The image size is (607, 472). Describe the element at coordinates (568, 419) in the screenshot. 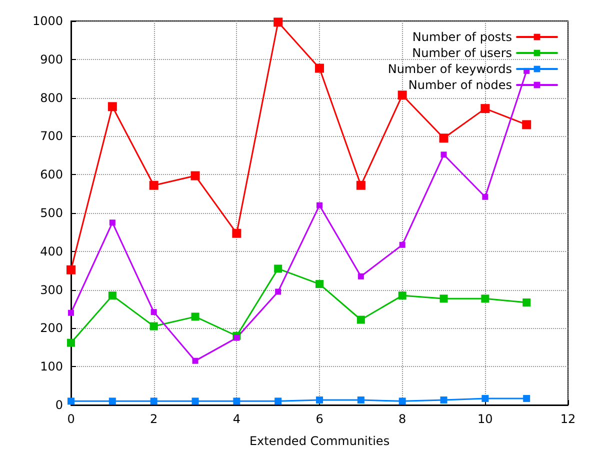

I see `x-tick-label: 12` at that location.